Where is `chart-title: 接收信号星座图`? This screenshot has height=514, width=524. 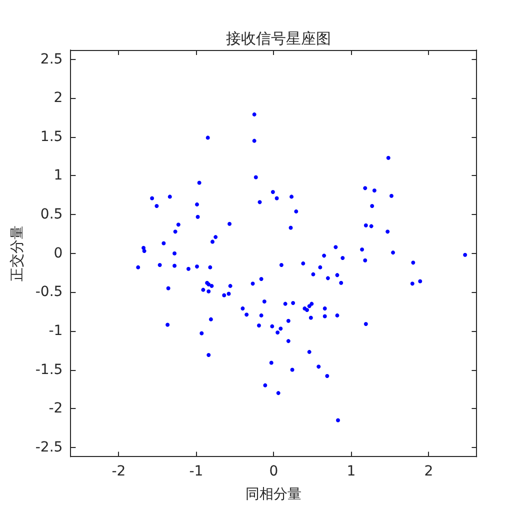
chart-title: 接收信号星座图 is located at coordinates (279, 39).